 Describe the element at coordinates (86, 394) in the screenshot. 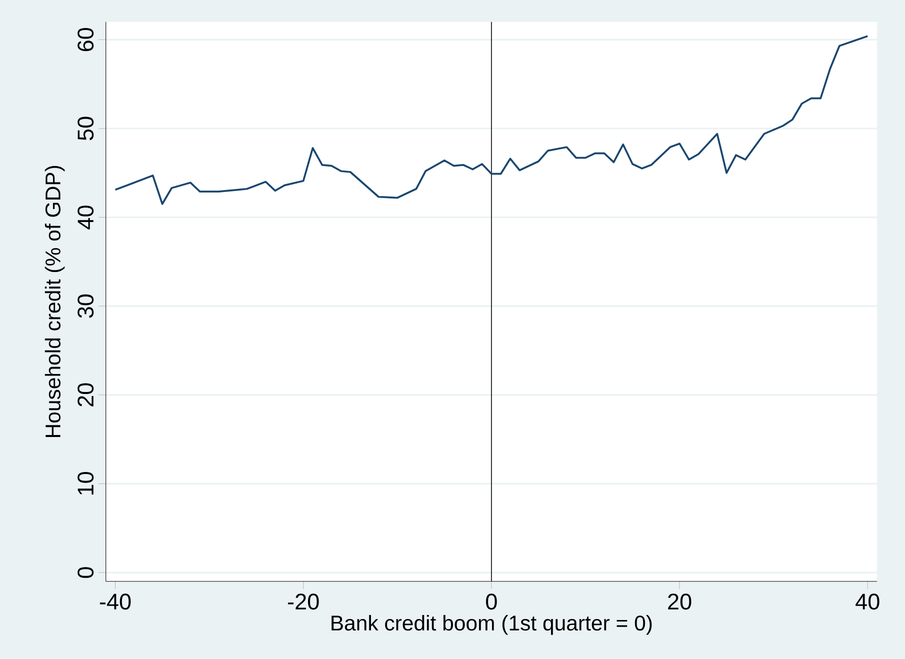

I see `y-tick-label: 20` at that location.